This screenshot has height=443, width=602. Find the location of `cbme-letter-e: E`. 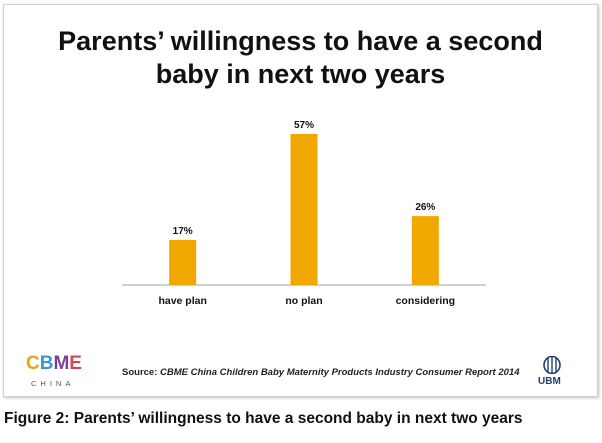

cbme-letter-e: E is located at coordinates (75, 363).